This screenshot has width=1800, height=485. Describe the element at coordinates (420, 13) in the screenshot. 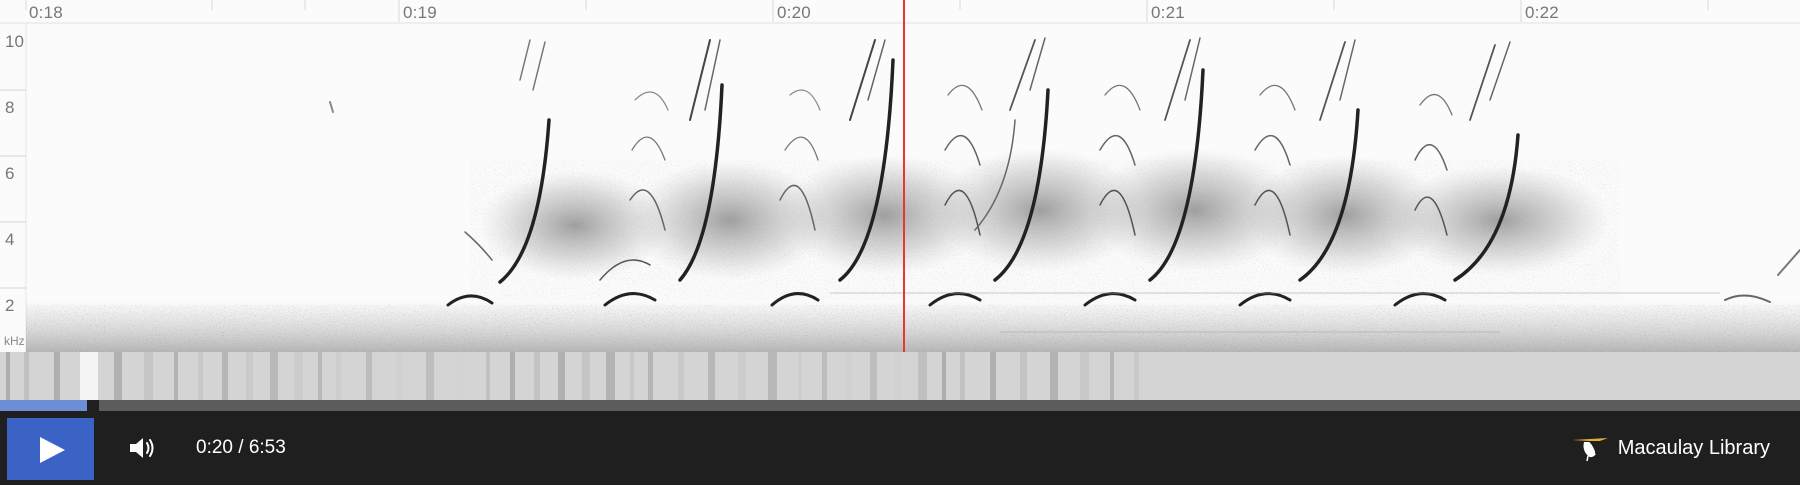

I see `time-label-0-19: 0:19` at that location.